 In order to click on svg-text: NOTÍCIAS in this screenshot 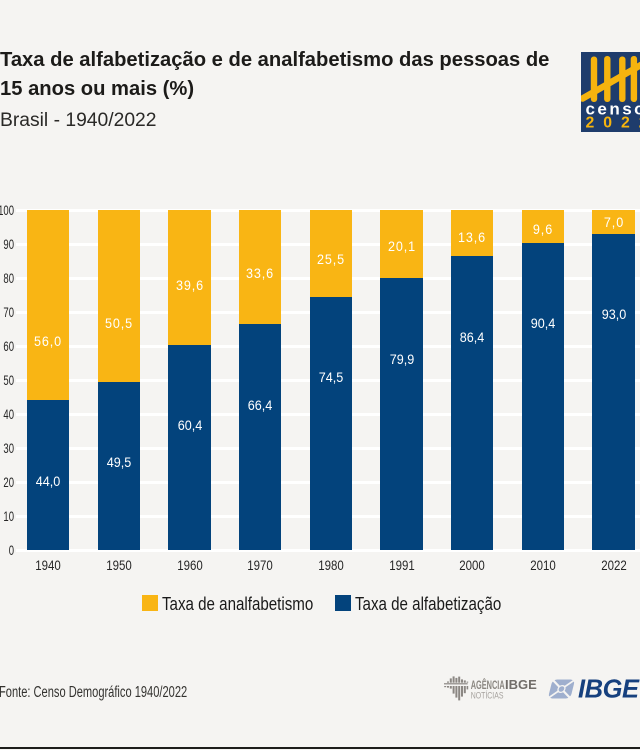, I will do `click(487, 696)`.